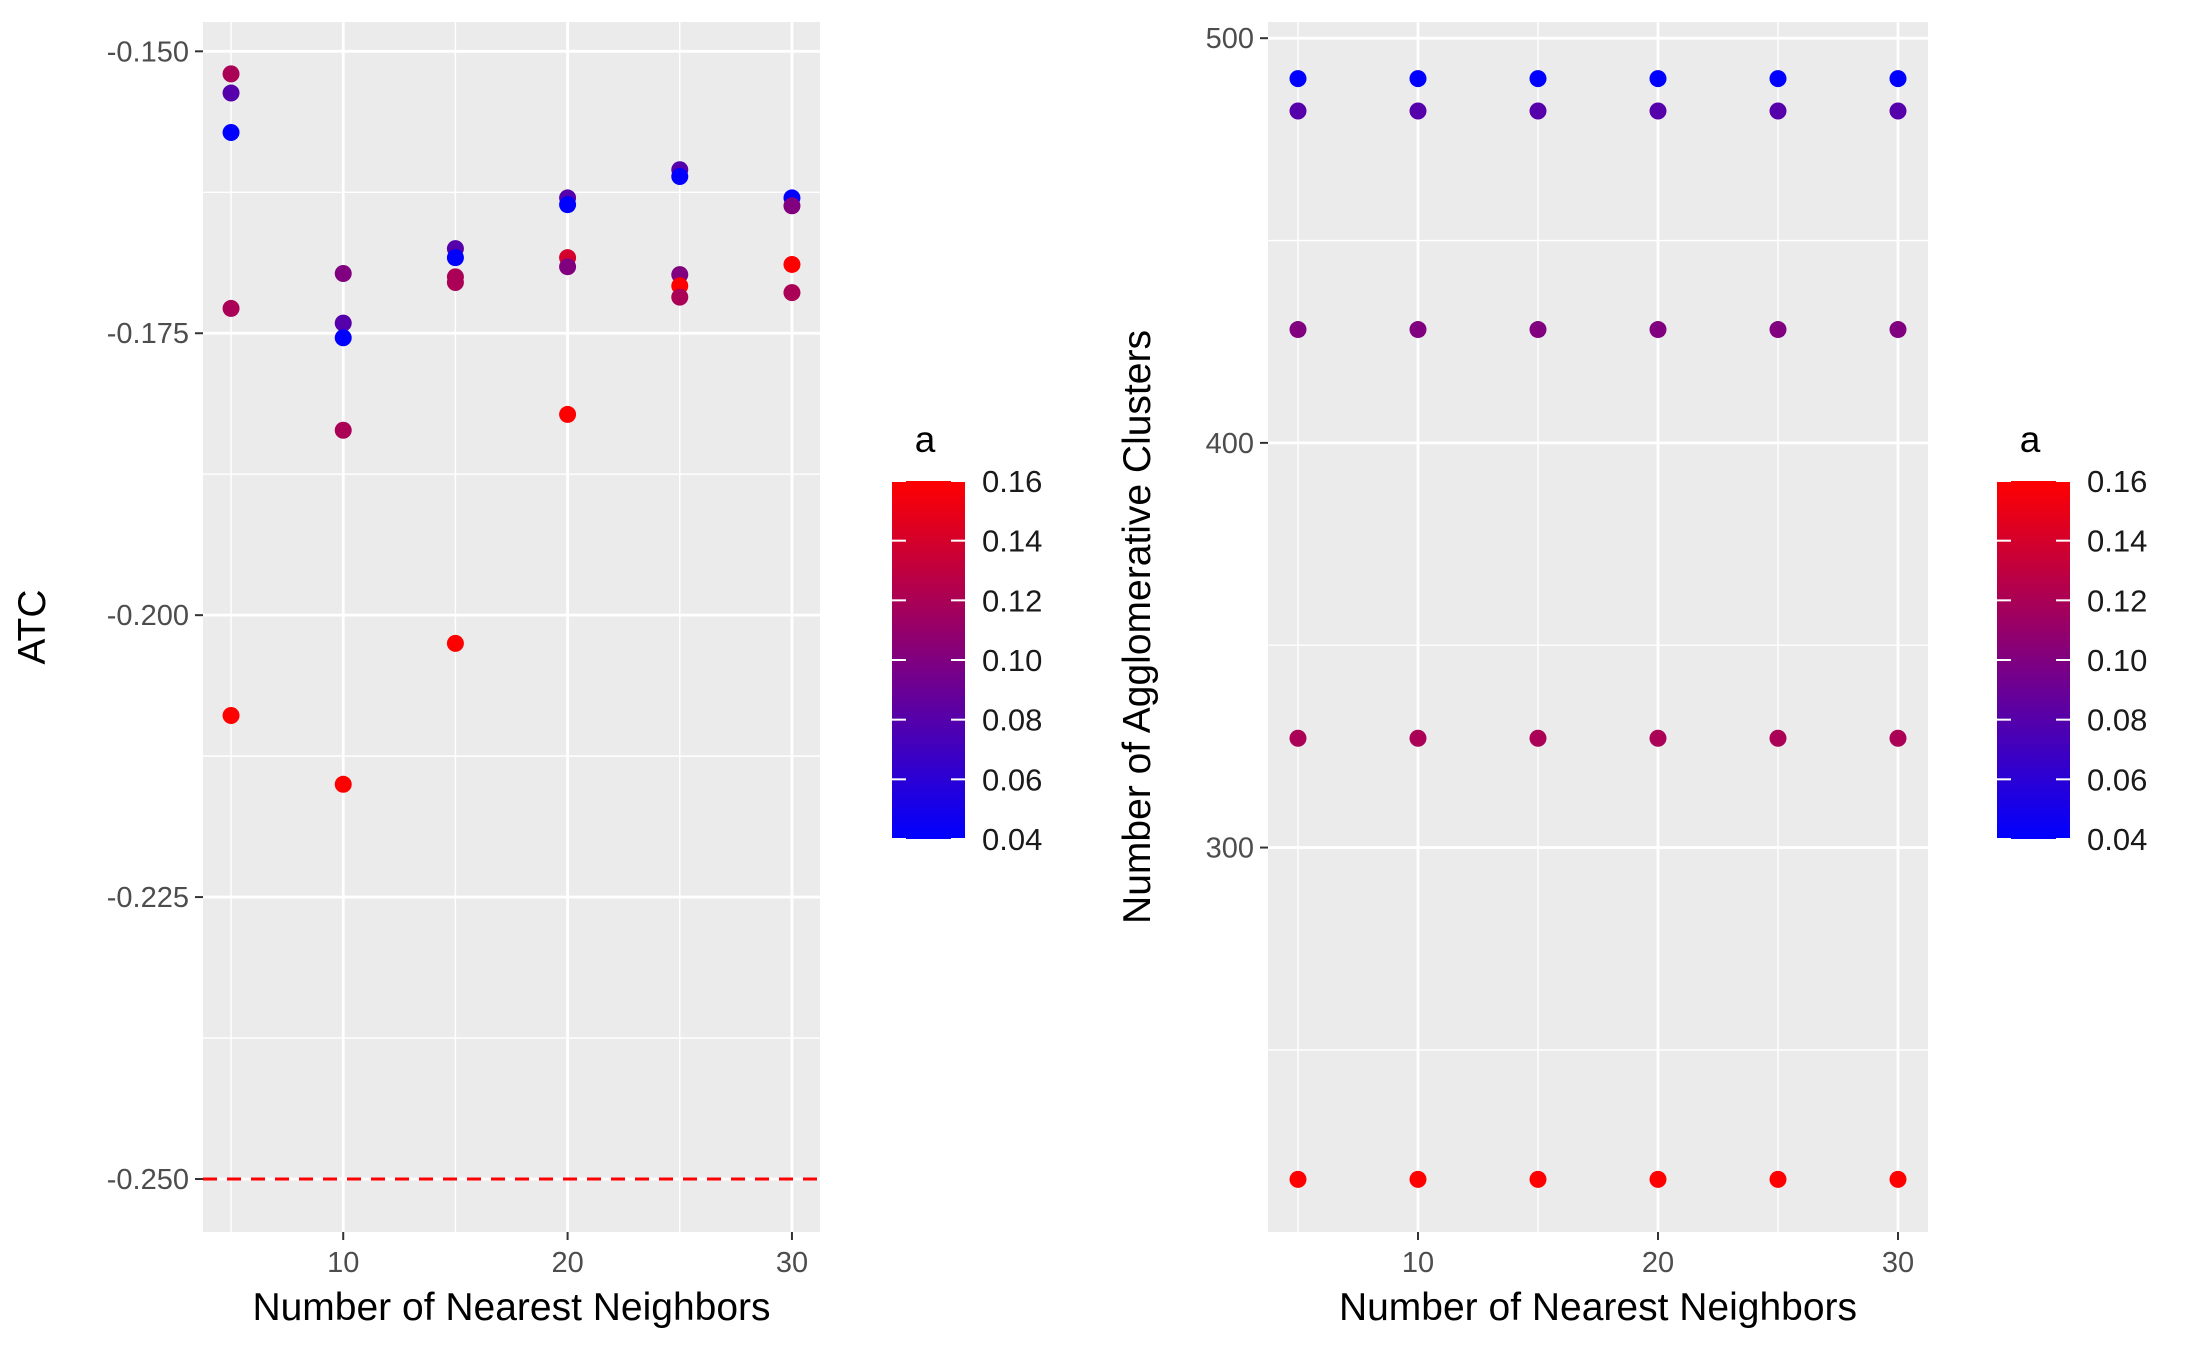 The width and height of the screenshot is (2187, 1351). I want to click on clusters-color-legend: a 0.04 0.06 0.08 0.10 0.12 0.14 0.16, so click(2072, 638).